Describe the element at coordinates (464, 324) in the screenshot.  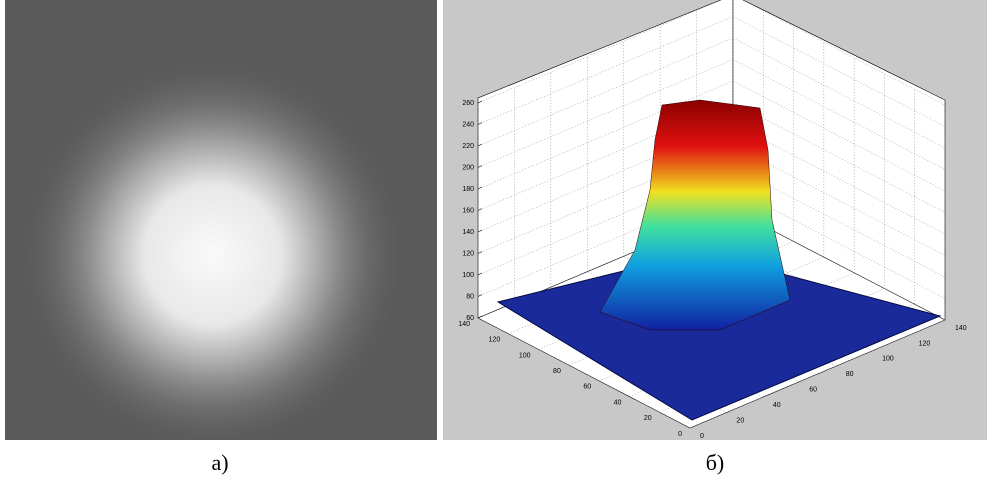
I see `y-tick-label: 140` at that location.